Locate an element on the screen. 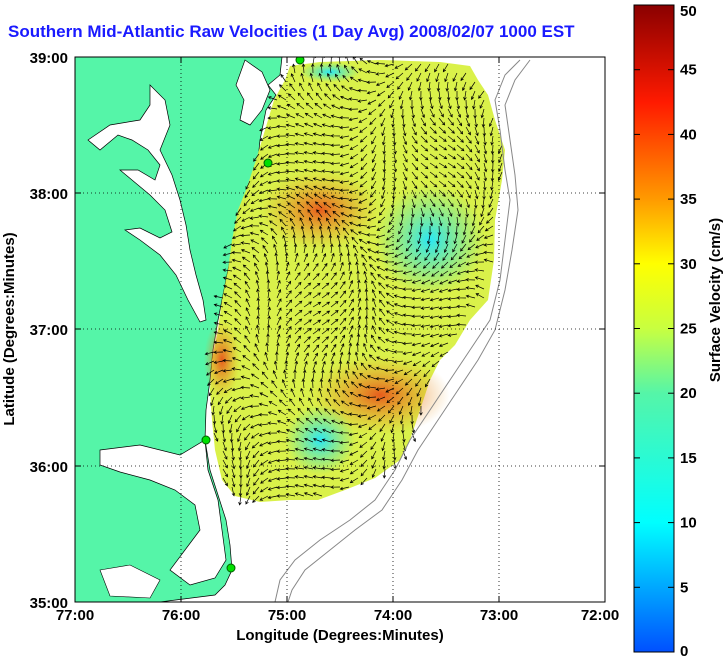  x-tick-label: 73:00 is located at coordinates (499, 615).